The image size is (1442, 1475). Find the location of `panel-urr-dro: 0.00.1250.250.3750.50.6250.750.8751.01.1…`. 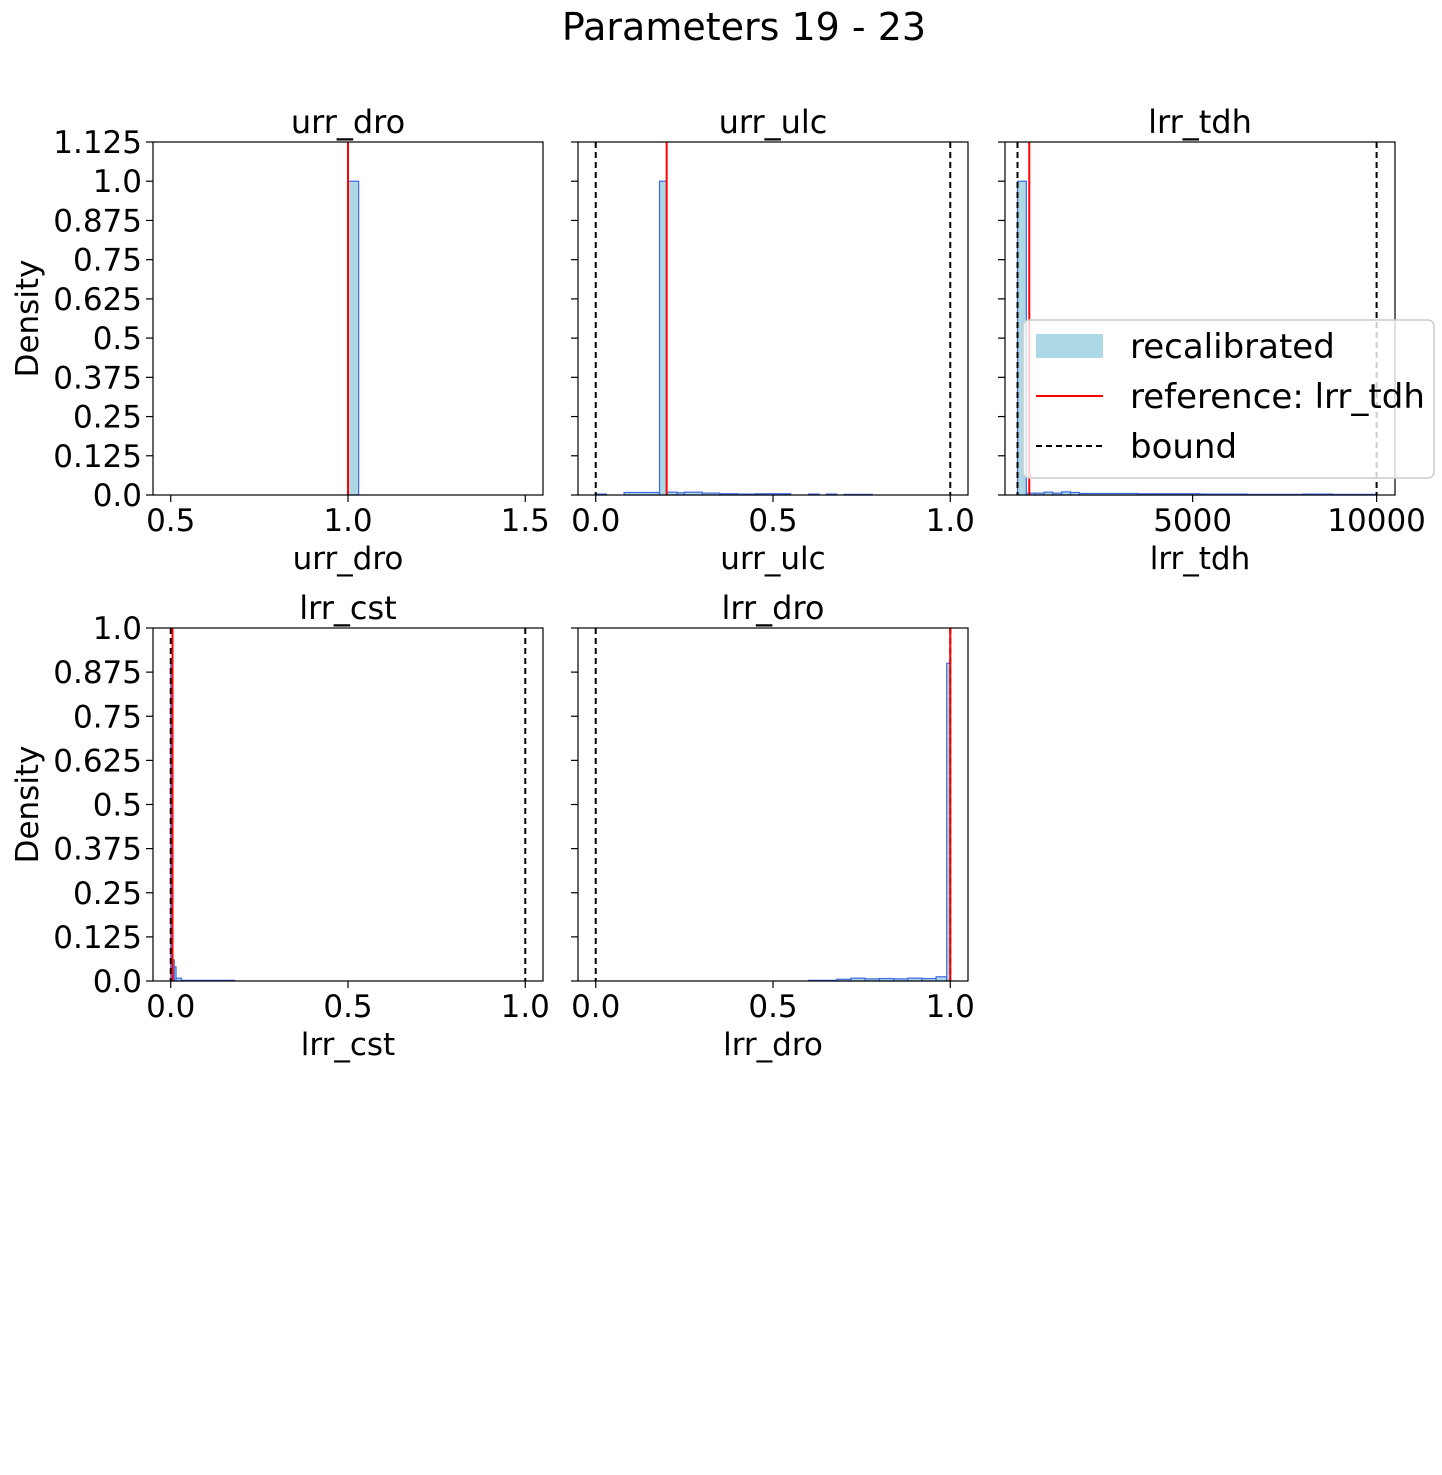

panel-urr-dro: 0.00.1250.250.3750.50.6250.750.8751.01.1… is located at coordinates (280, 340).